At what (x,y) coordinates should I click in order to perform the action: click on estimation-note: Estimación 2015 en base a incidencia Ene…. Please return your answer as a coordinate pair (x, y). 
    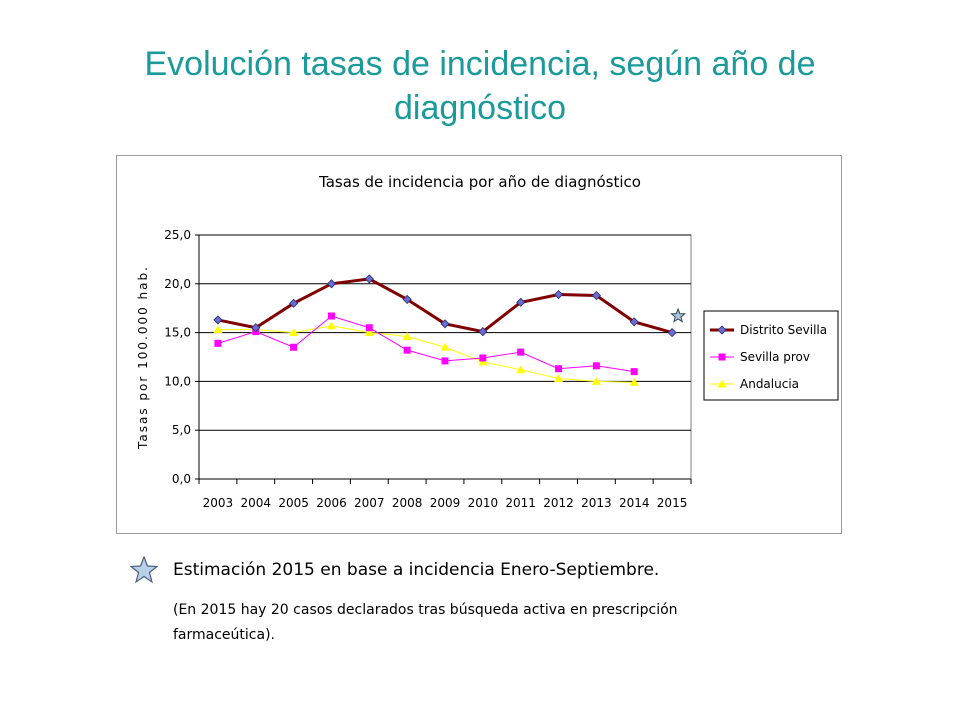
    Looking at the image, I should click on (416, 570).